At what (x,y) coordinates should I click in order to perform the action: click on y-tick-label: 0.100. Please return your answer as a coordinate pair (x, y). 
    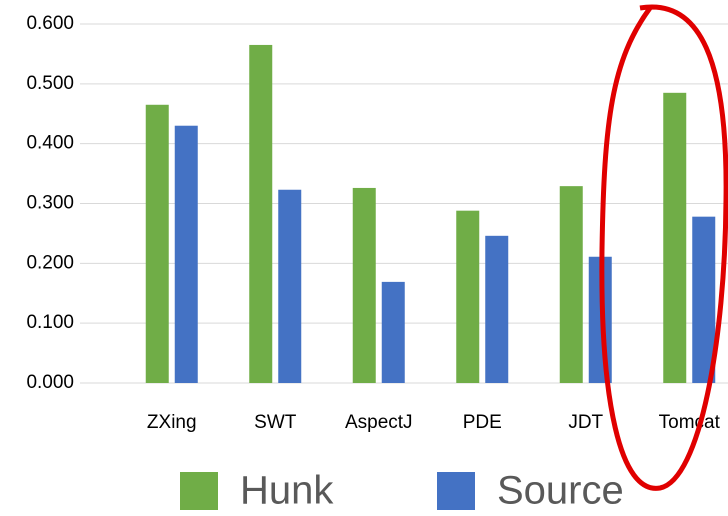
    Looking at the image, I should click on (50, 322).